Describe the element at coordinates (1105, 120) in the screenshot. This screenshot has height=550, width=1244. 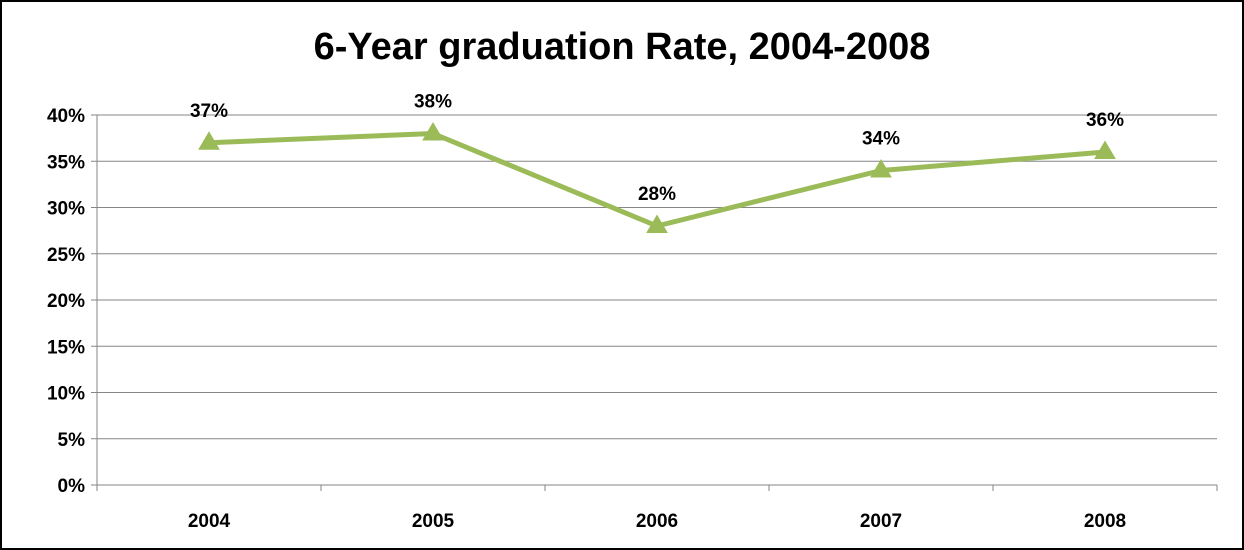
I see `data-label: 36%` at that location.